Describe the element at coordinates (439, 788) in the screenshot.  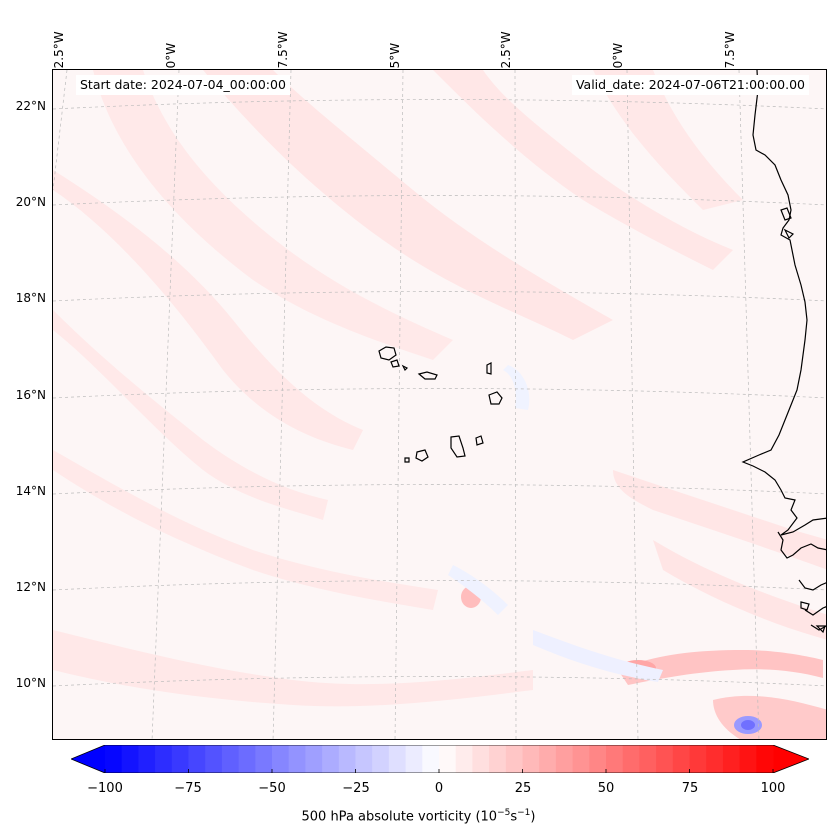
I see `colorbar-tick: 0` at that location.